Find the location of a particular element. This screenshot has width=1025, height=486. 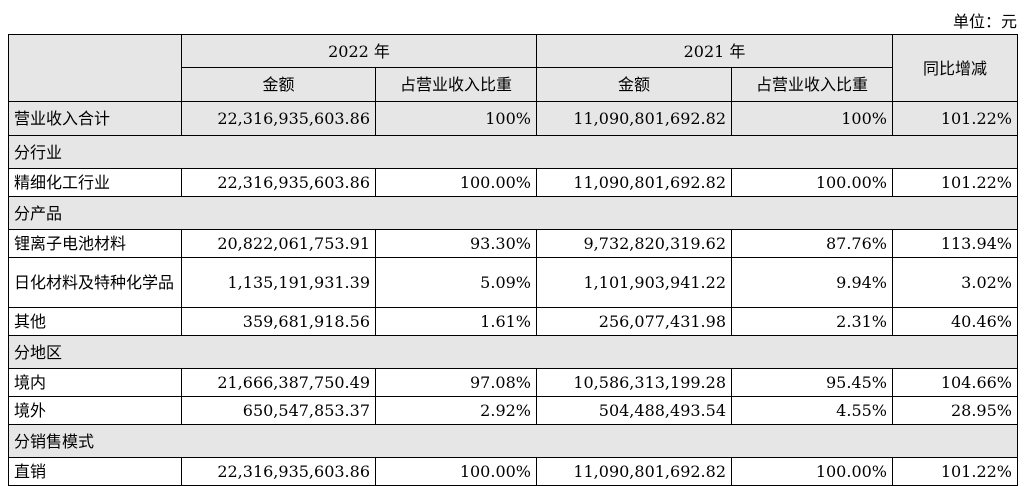

ratio-2022-cell: 93.30% is located at coordinates (456, 243).